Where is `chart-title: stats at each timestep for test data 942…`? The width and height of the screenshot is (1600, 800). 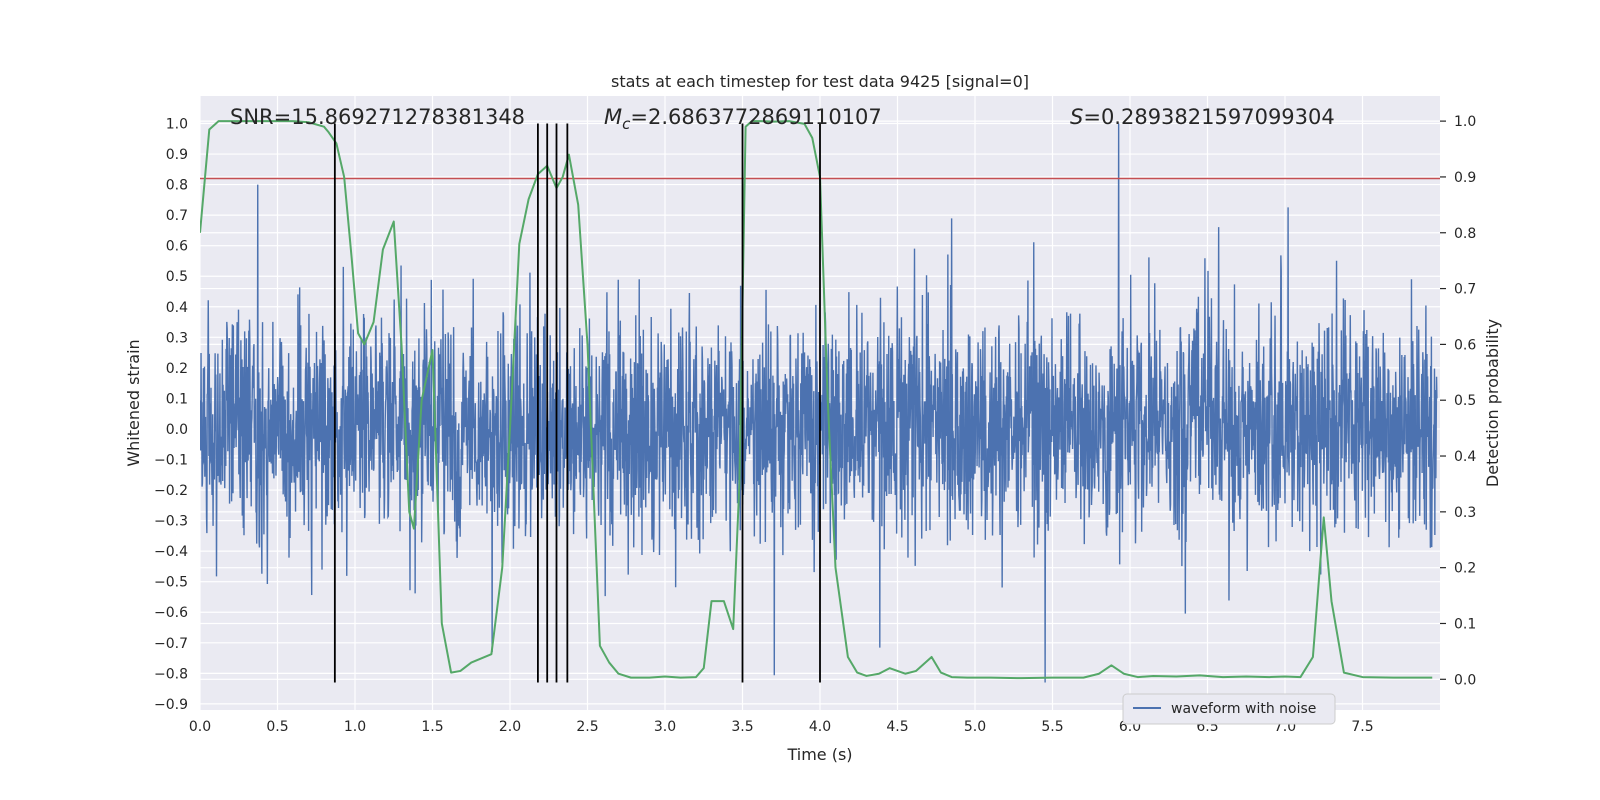
chart-title: stats at each timestep for test data 942… is located at coordinates (820, 81).